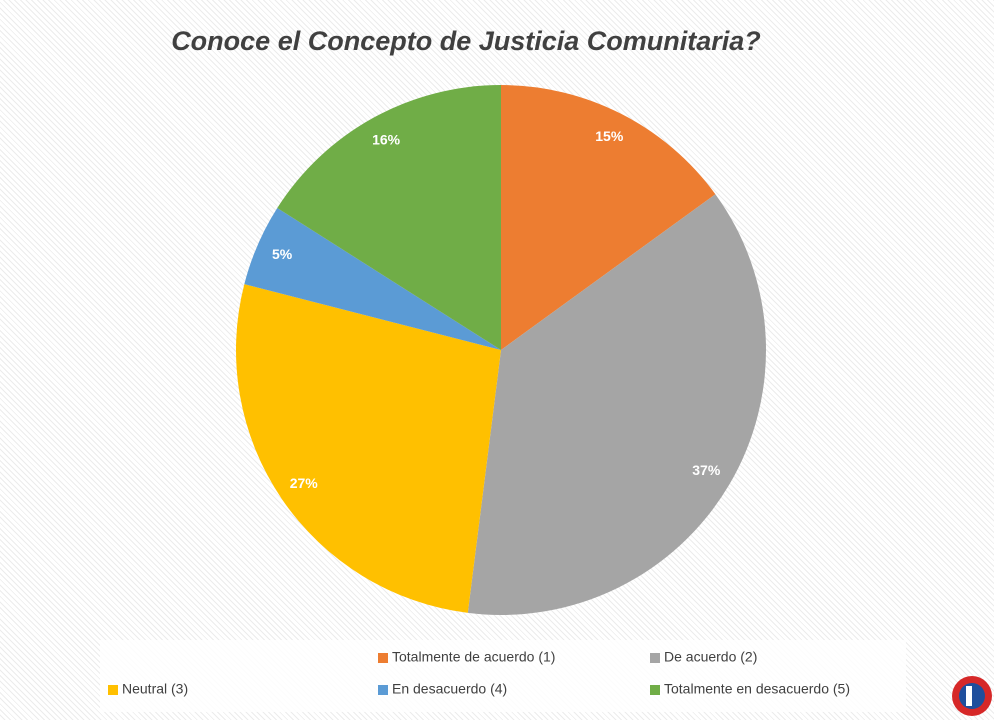 The height and width of the screenshot is (720, 994). Describe the element at coordinates (386, 140) in the screenshot. I see `data-label: 16%` at that location.